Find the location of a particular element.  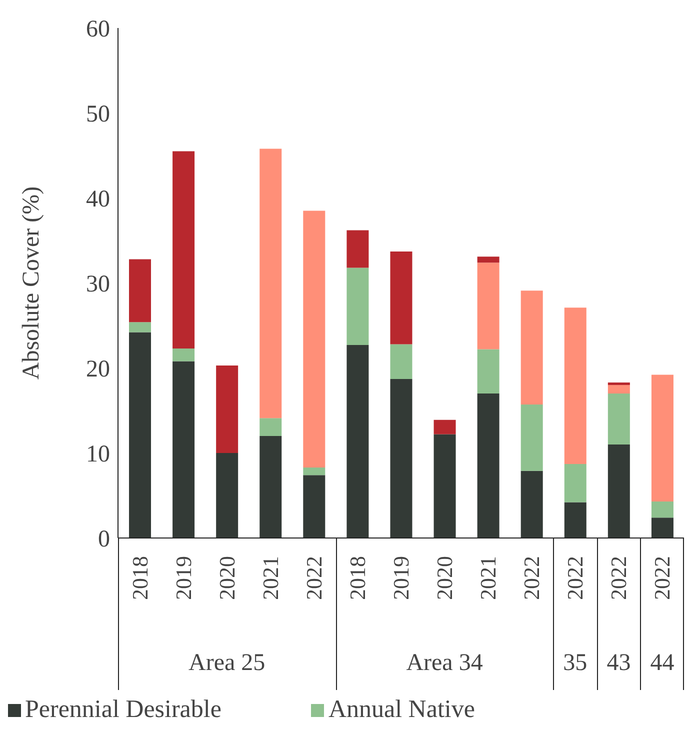

y-tick-label: 10 is located at coordinates (98, 455).